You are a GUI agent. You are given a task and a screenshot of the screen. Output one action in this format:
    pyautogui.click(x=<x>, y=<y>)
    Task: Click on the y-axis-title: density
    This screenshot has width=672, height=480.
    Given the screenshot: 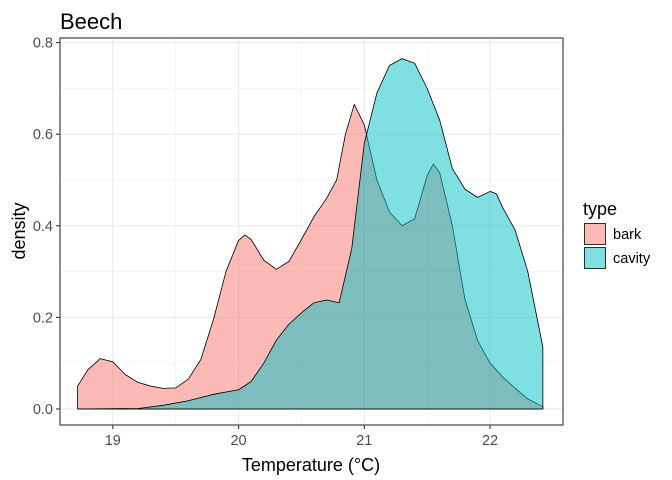 What is the action you would take?
    pyautogui.click(x=19, y=230)
    